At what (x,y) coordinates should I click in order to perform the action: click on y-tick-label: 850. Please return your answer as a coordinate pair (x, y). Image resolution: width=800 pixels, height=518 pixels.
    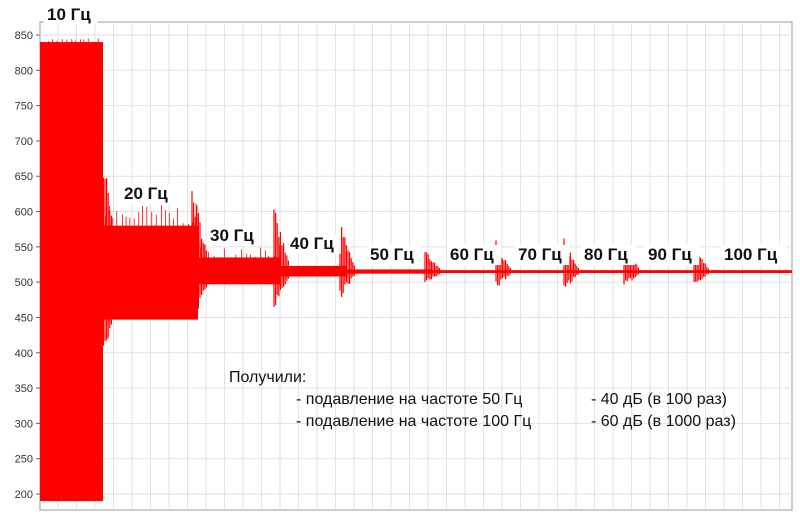
    Looking at the image, I should click on (24, 36).